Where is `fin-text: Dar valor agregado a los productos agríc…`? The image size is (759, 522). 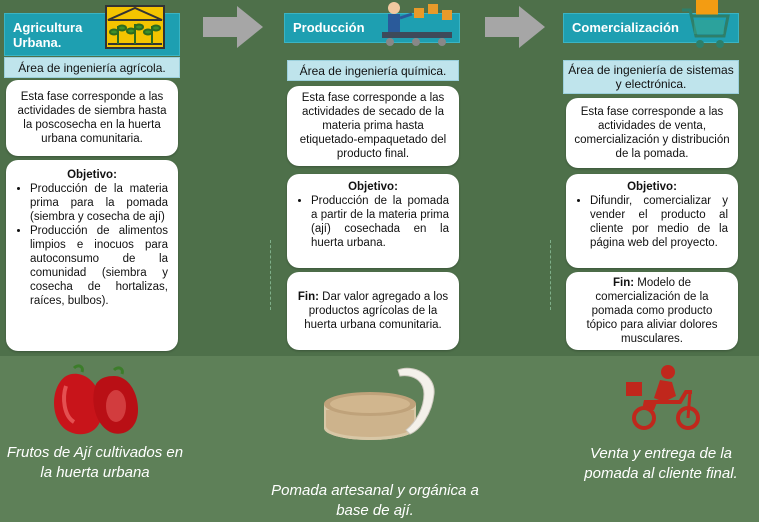
fin-text: Dar valor agregado a los productos agríc… is located at coordinates (376, 311).